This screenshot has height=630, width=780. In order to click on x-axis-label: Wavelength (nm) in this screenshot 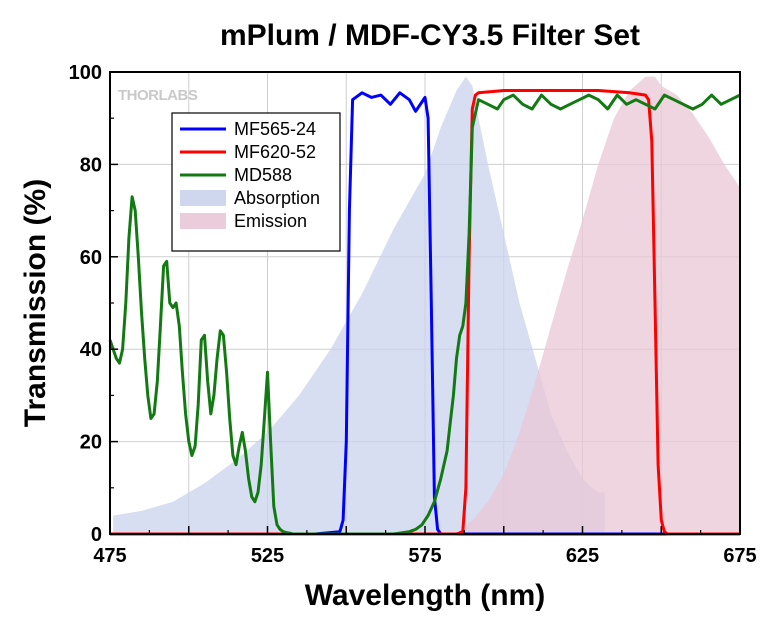, I will do `click(425, 595)`.